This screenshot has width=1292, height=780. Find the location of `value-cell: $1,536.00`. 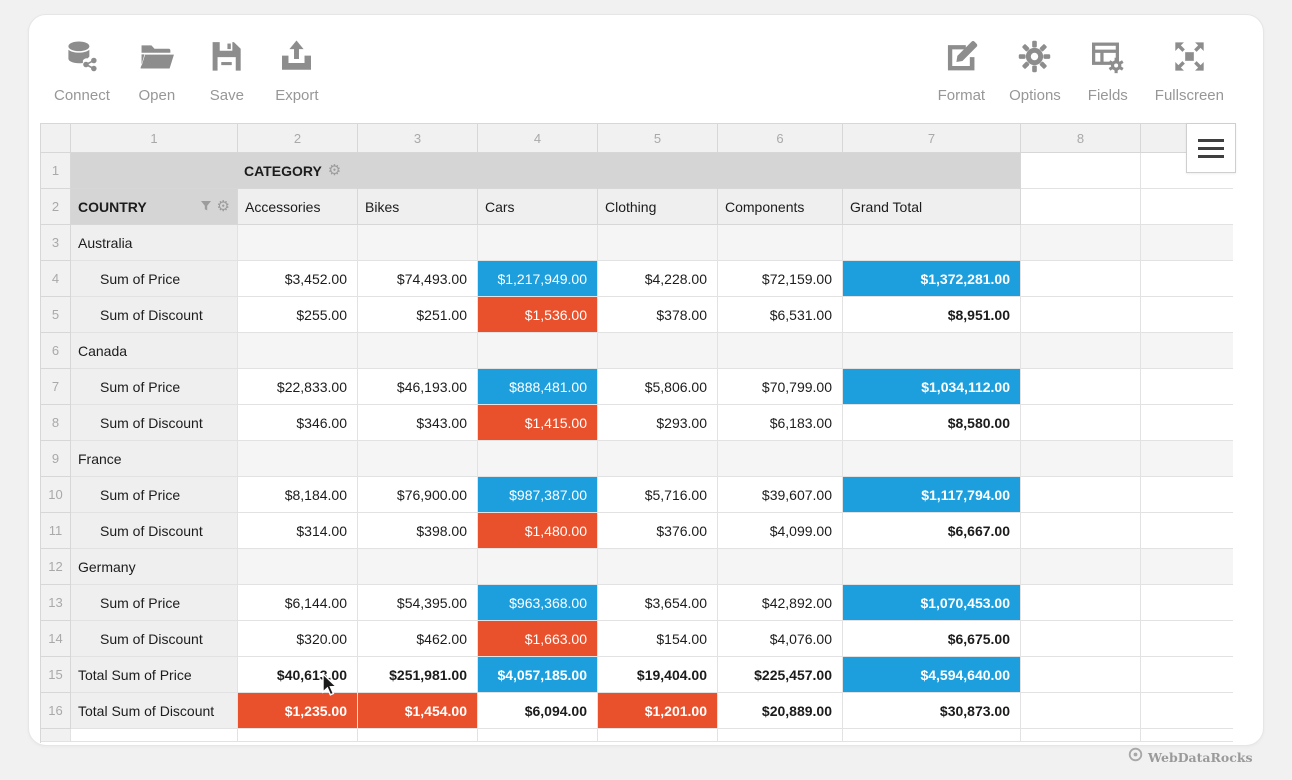

value-cell: $1,536.00 is located at coordinates (538, 315).